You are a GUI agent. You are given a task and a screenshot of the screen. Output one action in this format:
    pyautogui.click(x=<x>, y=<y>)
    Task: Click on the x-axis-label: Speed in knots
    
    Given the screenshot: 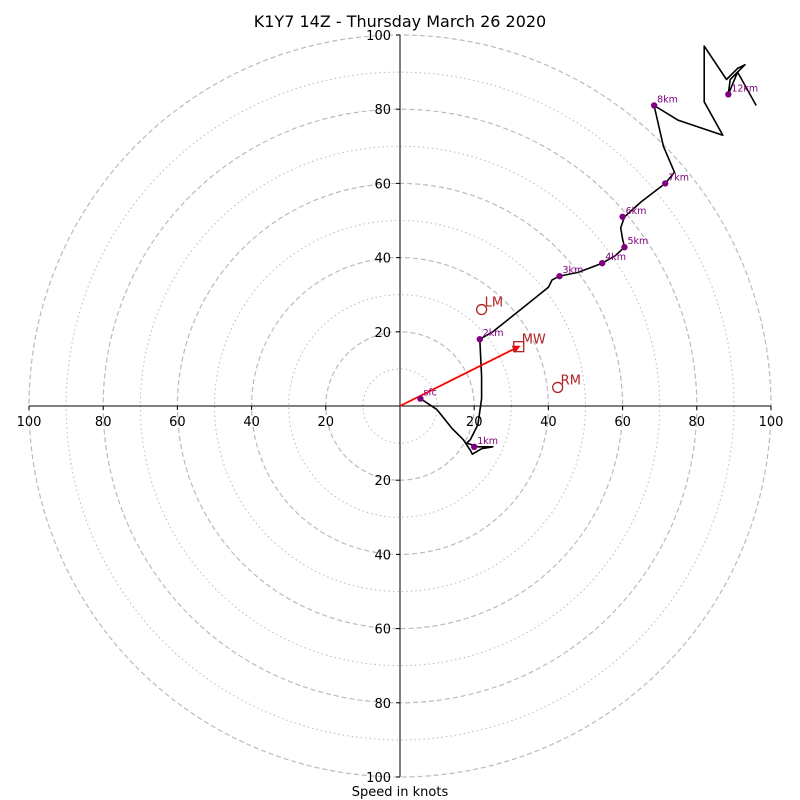 What is the action you would take?
    pyautogui.click(x=400, y=792)
    